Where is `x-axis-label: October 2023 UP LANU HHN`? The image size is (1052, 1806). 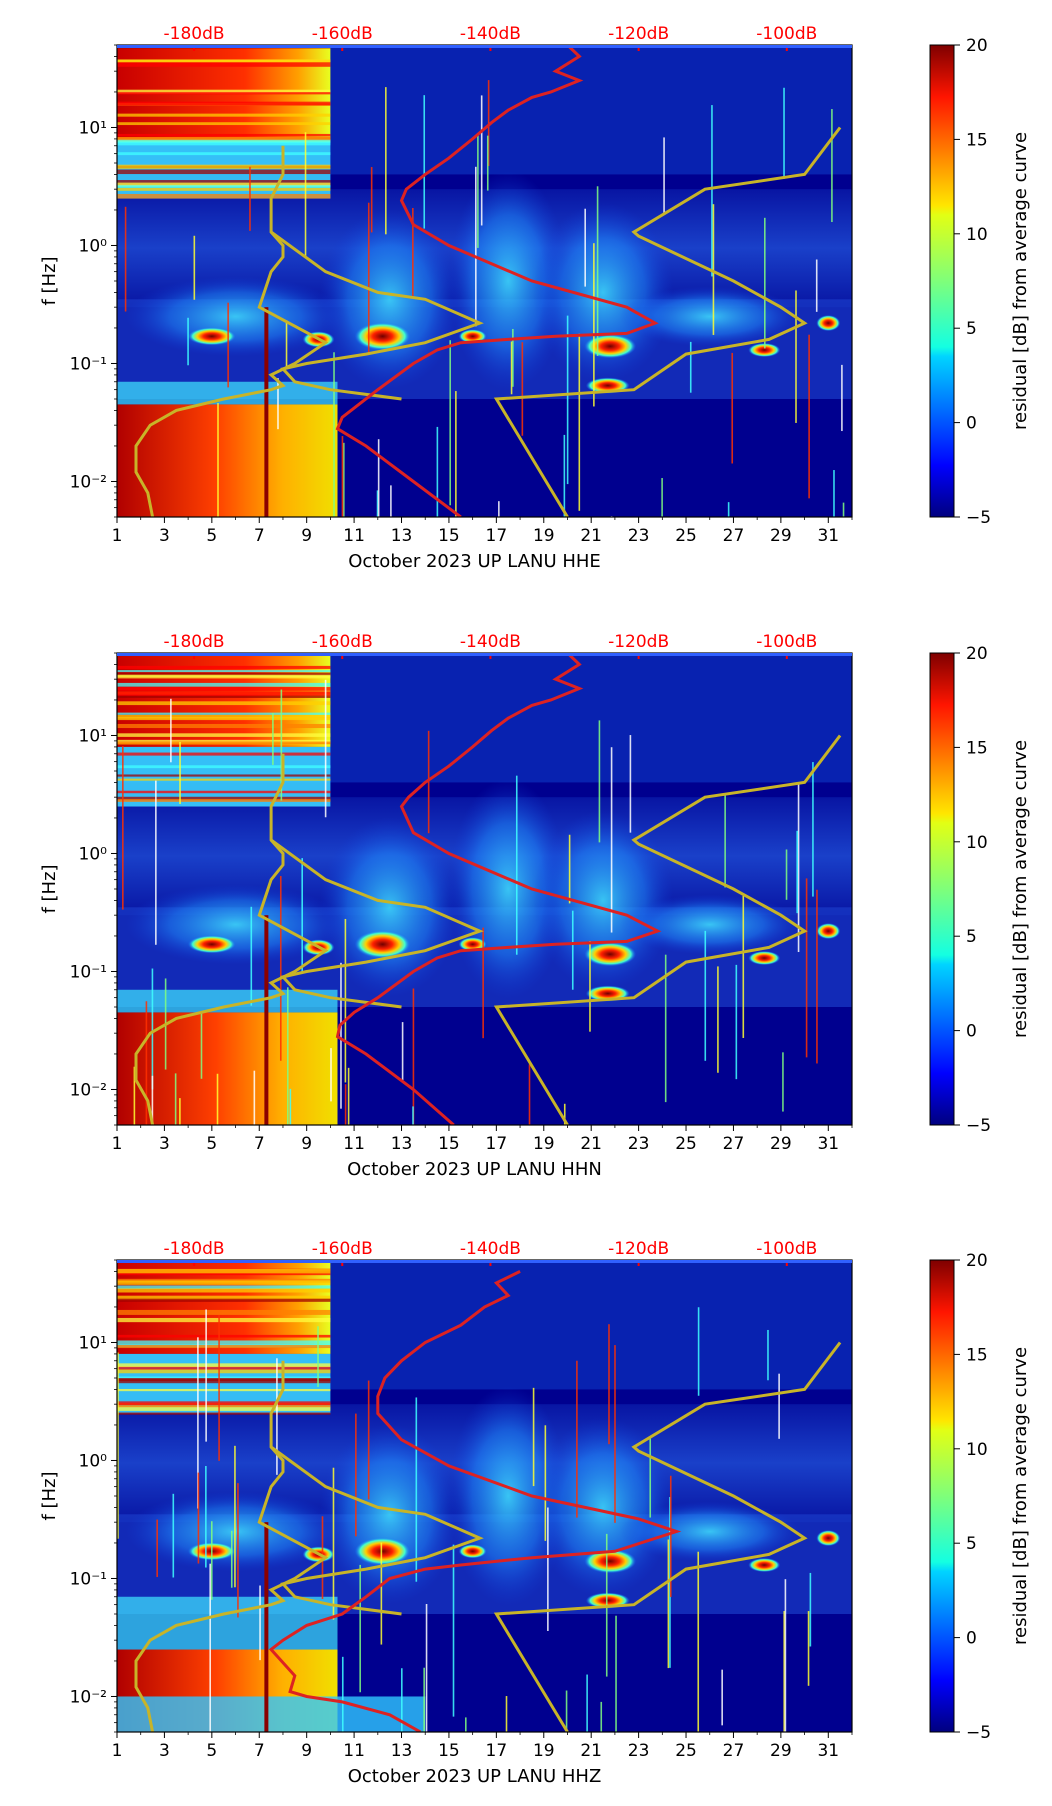 x-axis-label: October 2023 UP LANU HHN is located at coordinates (474, 1169).